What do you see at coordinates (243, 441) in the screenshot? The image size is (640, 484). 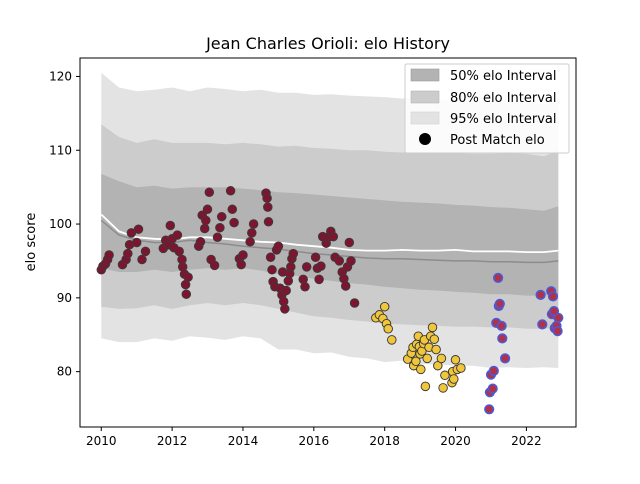 I see `x-tick-label: 2014` at bounding box center [243, 441].